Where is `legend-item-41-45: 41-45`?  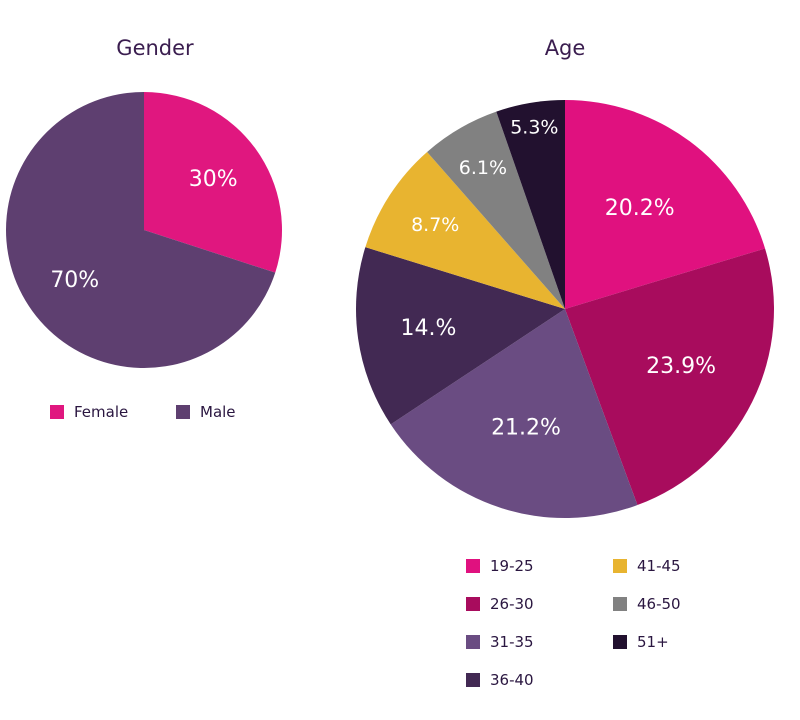
legend-item-41-45: 41-45 is located at coordinates (647, 566).